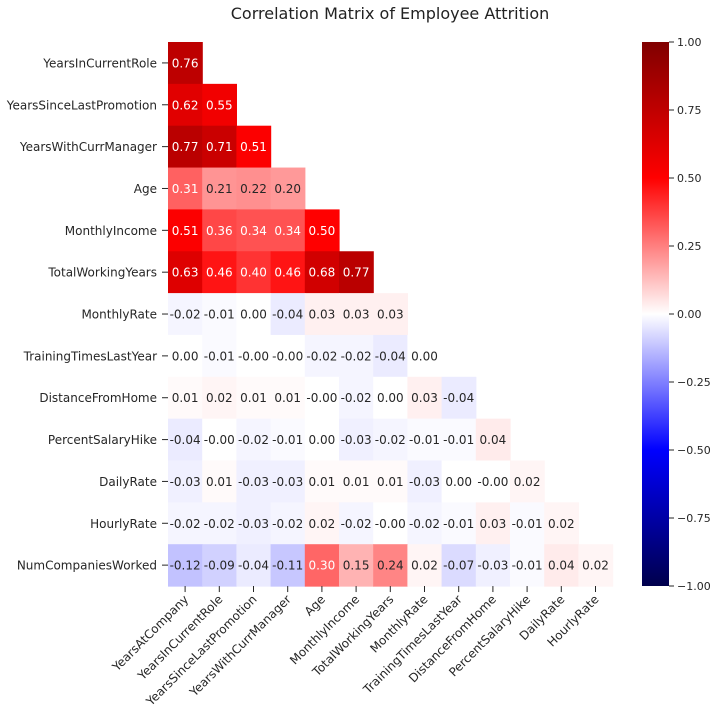 The width and height of the screenshot is (719, 718). What do you see at coordinates (315, 605) in the screenshot?
I see `column-tick-label: Age` at bounding box center [315, 605].